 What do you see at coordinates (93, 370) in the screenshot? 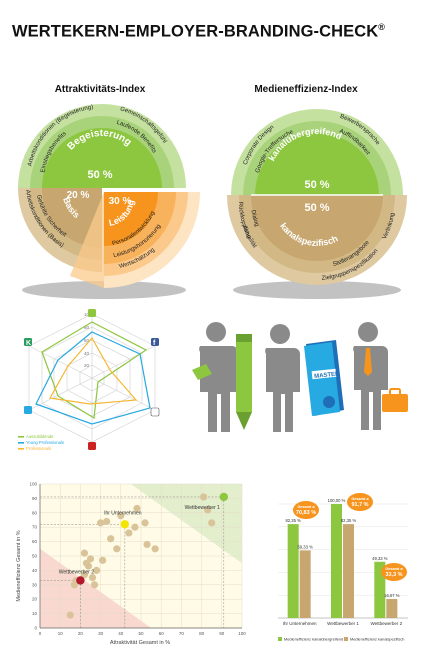
I see `radar-series-professionals` at bounding box center [93, 370].